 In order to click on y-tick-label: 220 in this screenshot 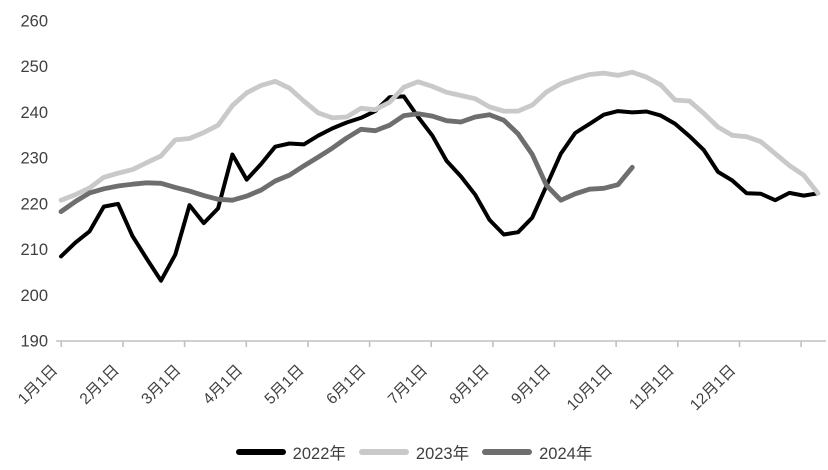, I will do `click(34, 204)`.